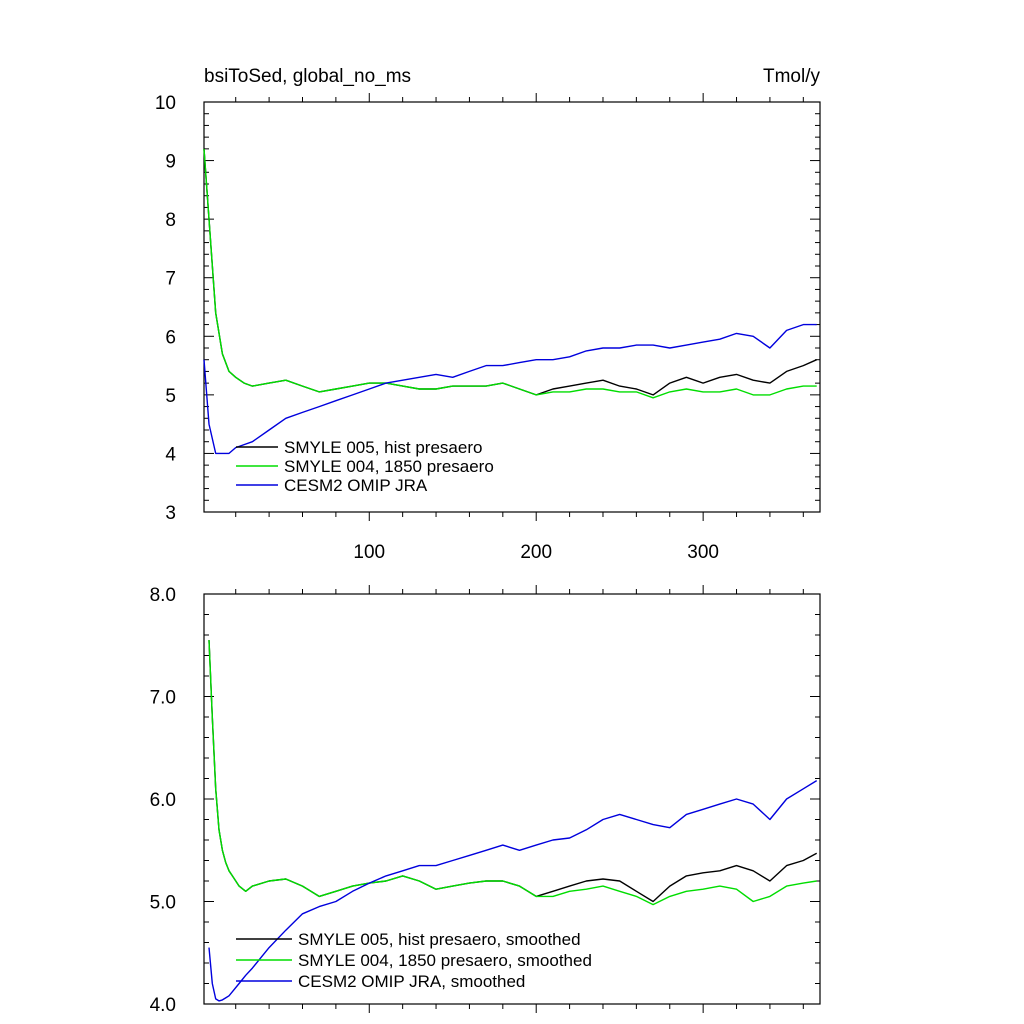 Image resolution: width=1024 pixels, height=1024 pixels. Describe the element at coordinates (389, 466) in the screenshot. I see `top-legend-label-2: SMYLE 004, 1850 presaero` at that location.